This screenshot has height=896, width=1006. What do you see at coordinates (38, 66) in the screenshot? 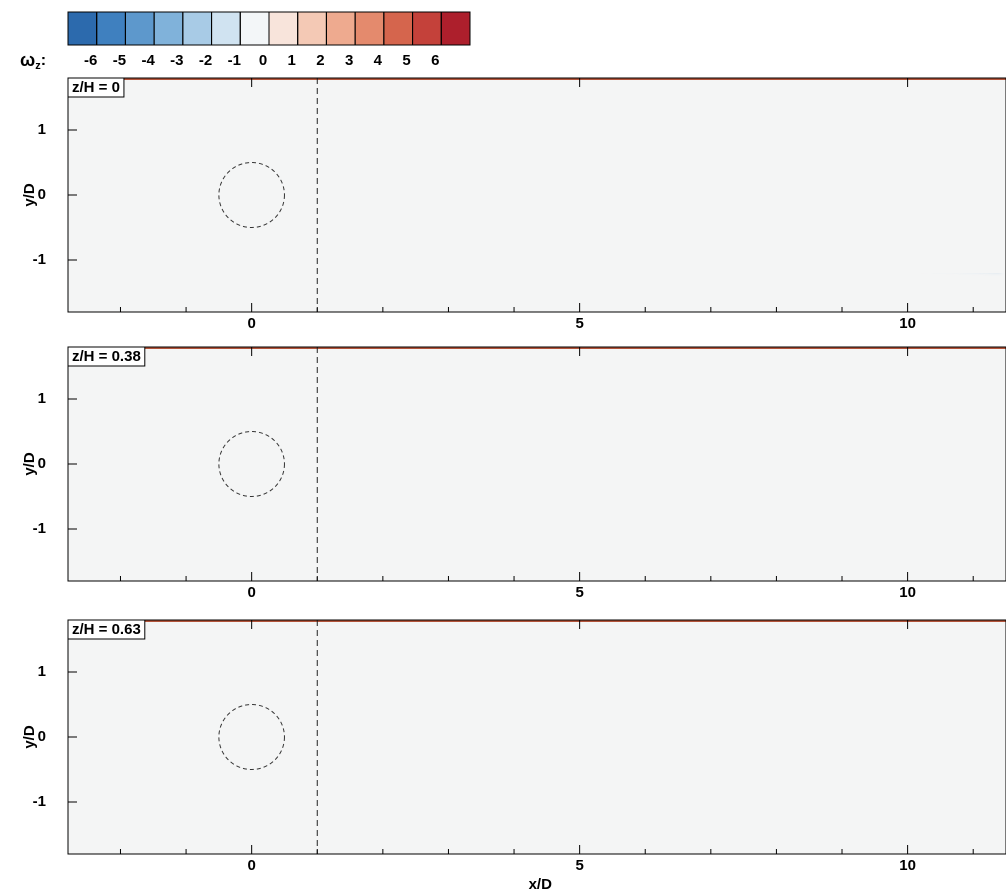
I see `colorbar-label-subscript: z` at bounding box center [38, 66].